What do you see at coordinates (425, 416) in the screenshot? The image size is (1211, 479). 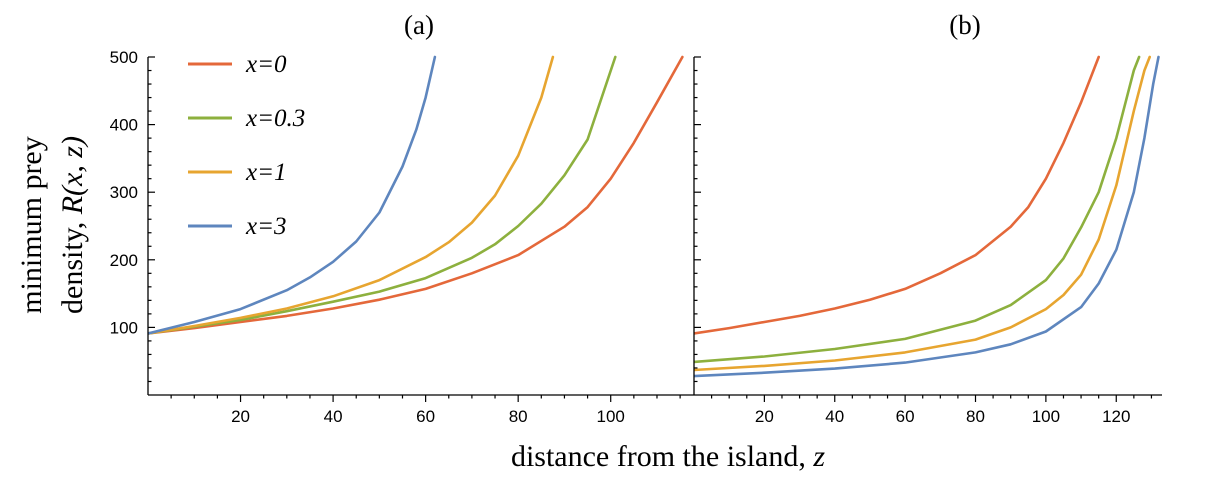 I see `x-tick-label-a: 60` at bounding box center [425, 416].